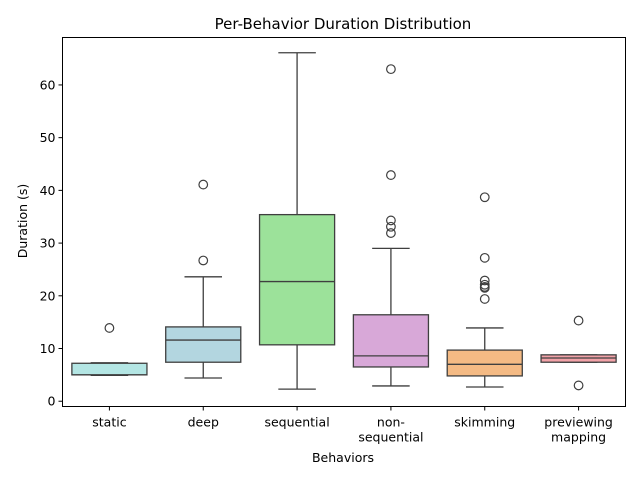 This screenshot has height=480, width=640. I want to click on y-tick-label: 10, so click(48, 348).